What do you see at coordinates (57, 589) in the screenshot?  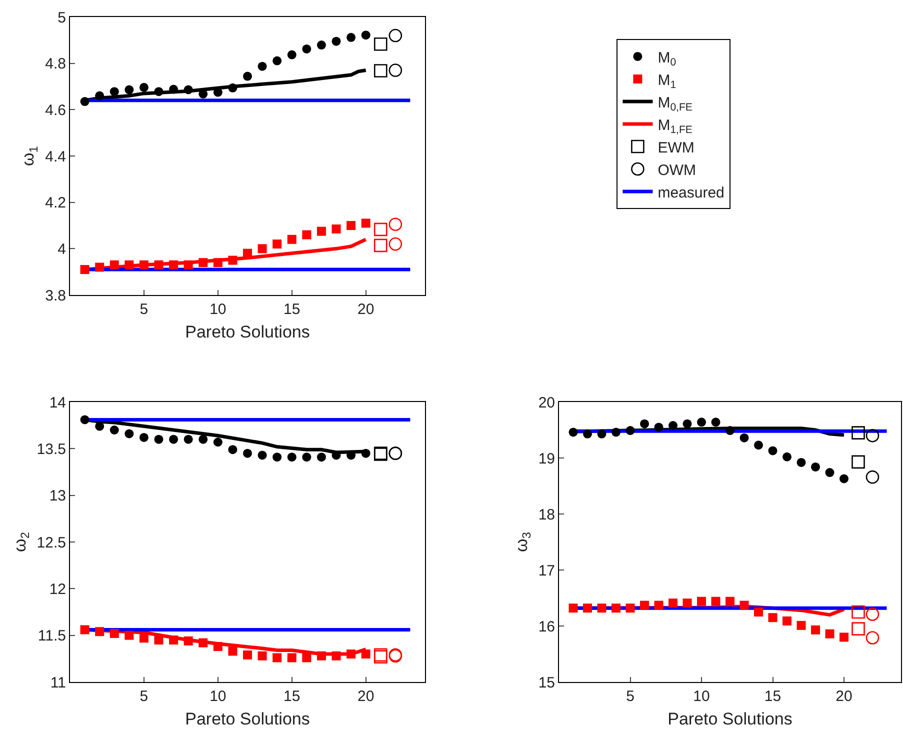 I see `y-tick-label: 12` at bounding box center [57, 589].